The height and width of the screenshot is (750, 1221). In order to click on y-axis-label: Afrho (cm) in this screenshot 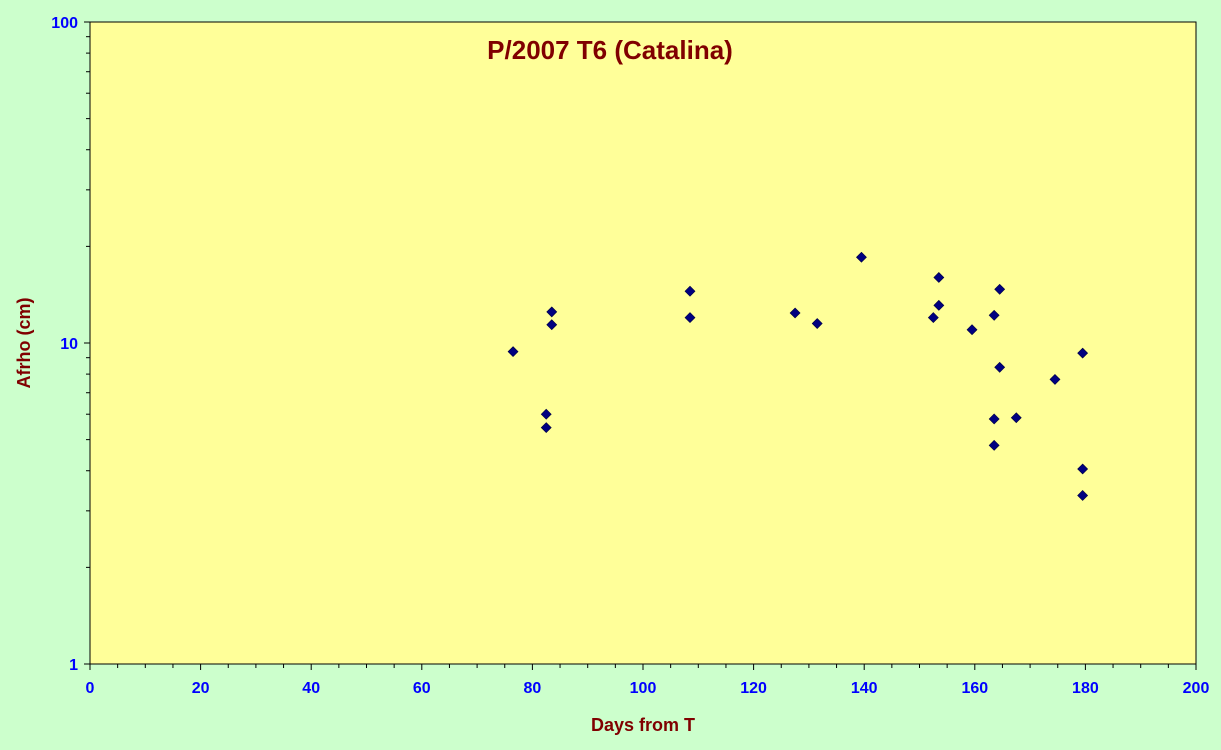, I will do `click(24, 343)`.